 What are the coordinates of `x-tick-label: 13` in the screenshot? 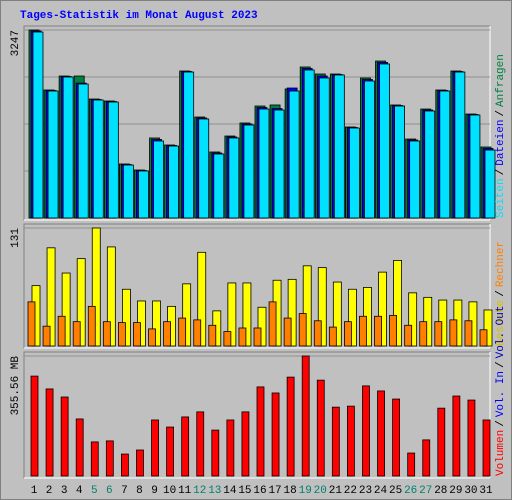 It's located at (214, 491).